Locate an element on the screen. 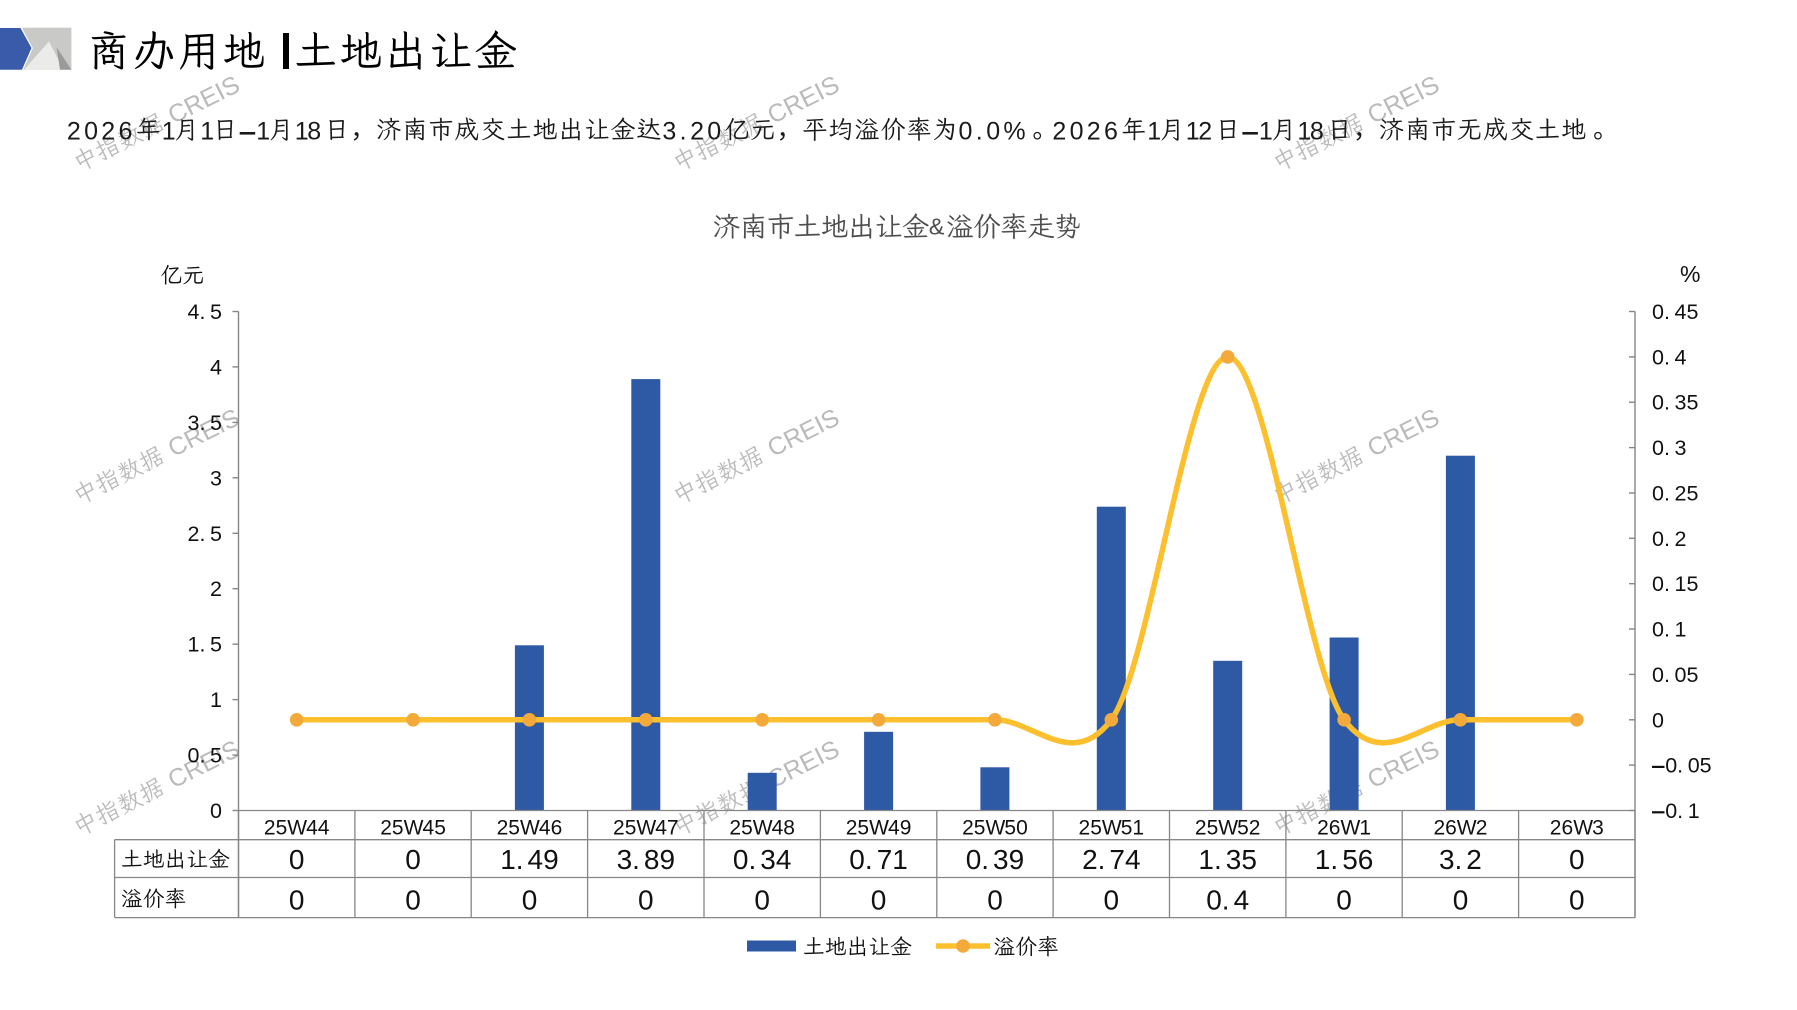 The height and width of the screenshot is (1010, 1797). svg-text: 25W46 is located at coordinates (530, 828).